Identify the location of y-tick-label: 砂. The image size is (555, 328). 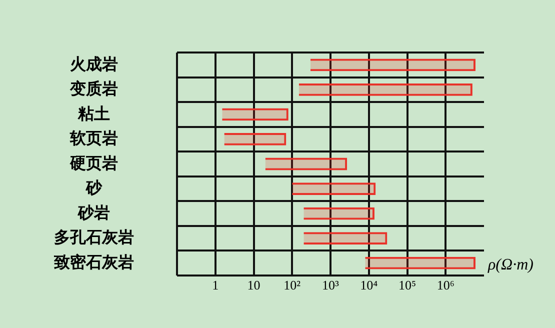
(94, 188).